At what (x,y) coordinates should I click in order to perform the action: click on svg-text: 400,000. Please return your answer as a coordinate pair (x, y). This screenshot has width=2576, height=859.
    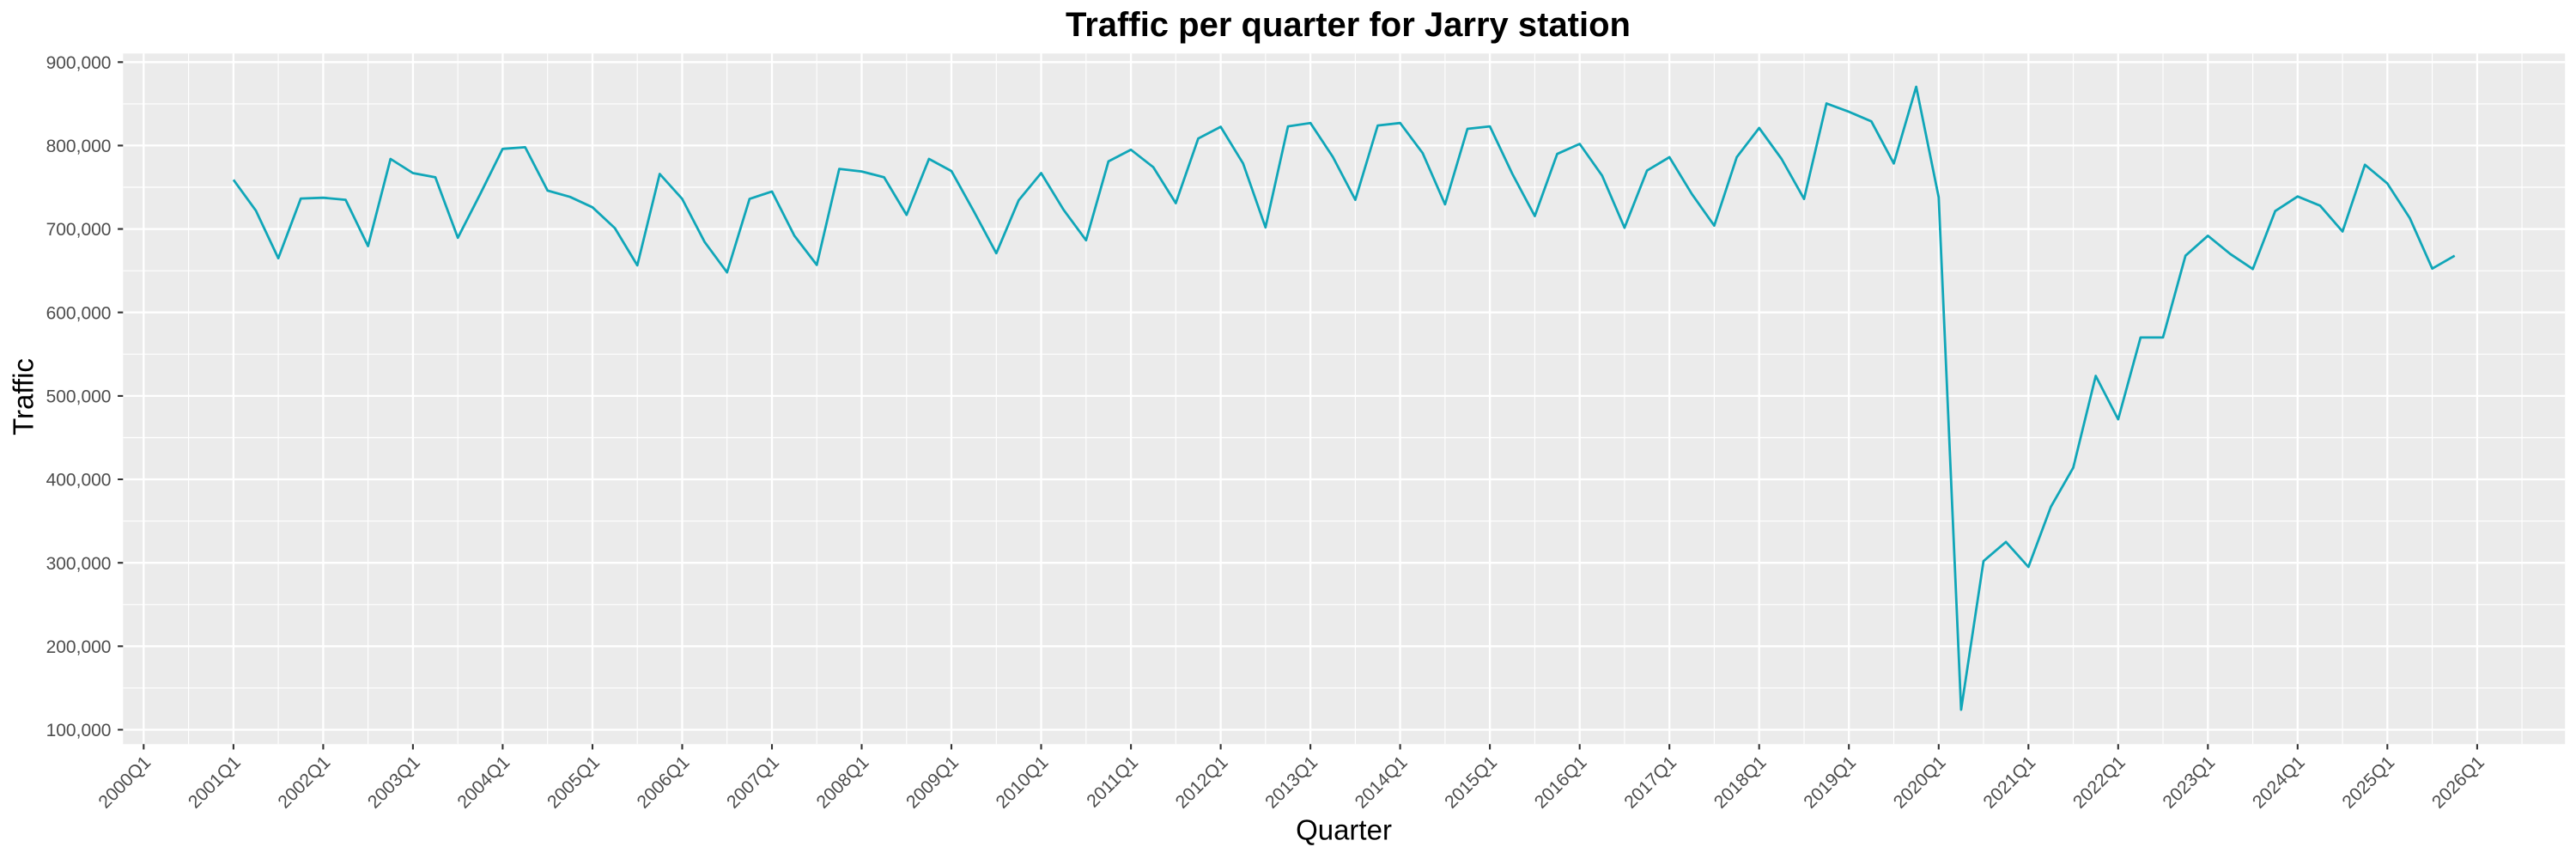
    Looking at the image, I should click on (79, 480).